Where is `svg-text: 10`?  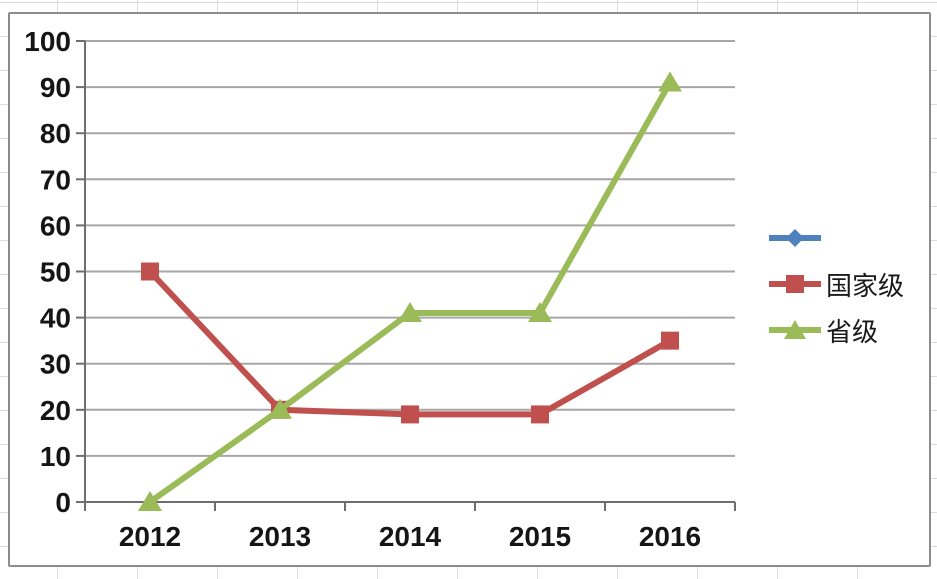 svg-text: 10 is located at coordinates (55, 456).